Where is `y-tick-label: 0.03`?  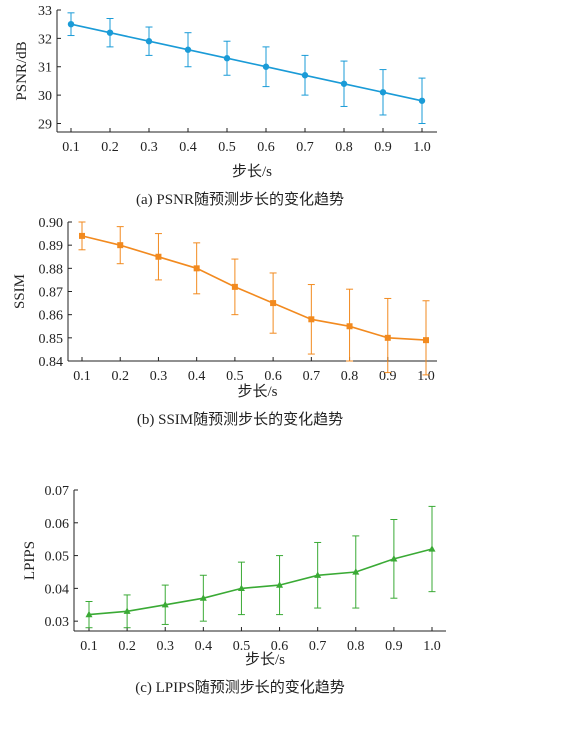 y-tick-label: 0.03 is located at coordinates (57, 622).